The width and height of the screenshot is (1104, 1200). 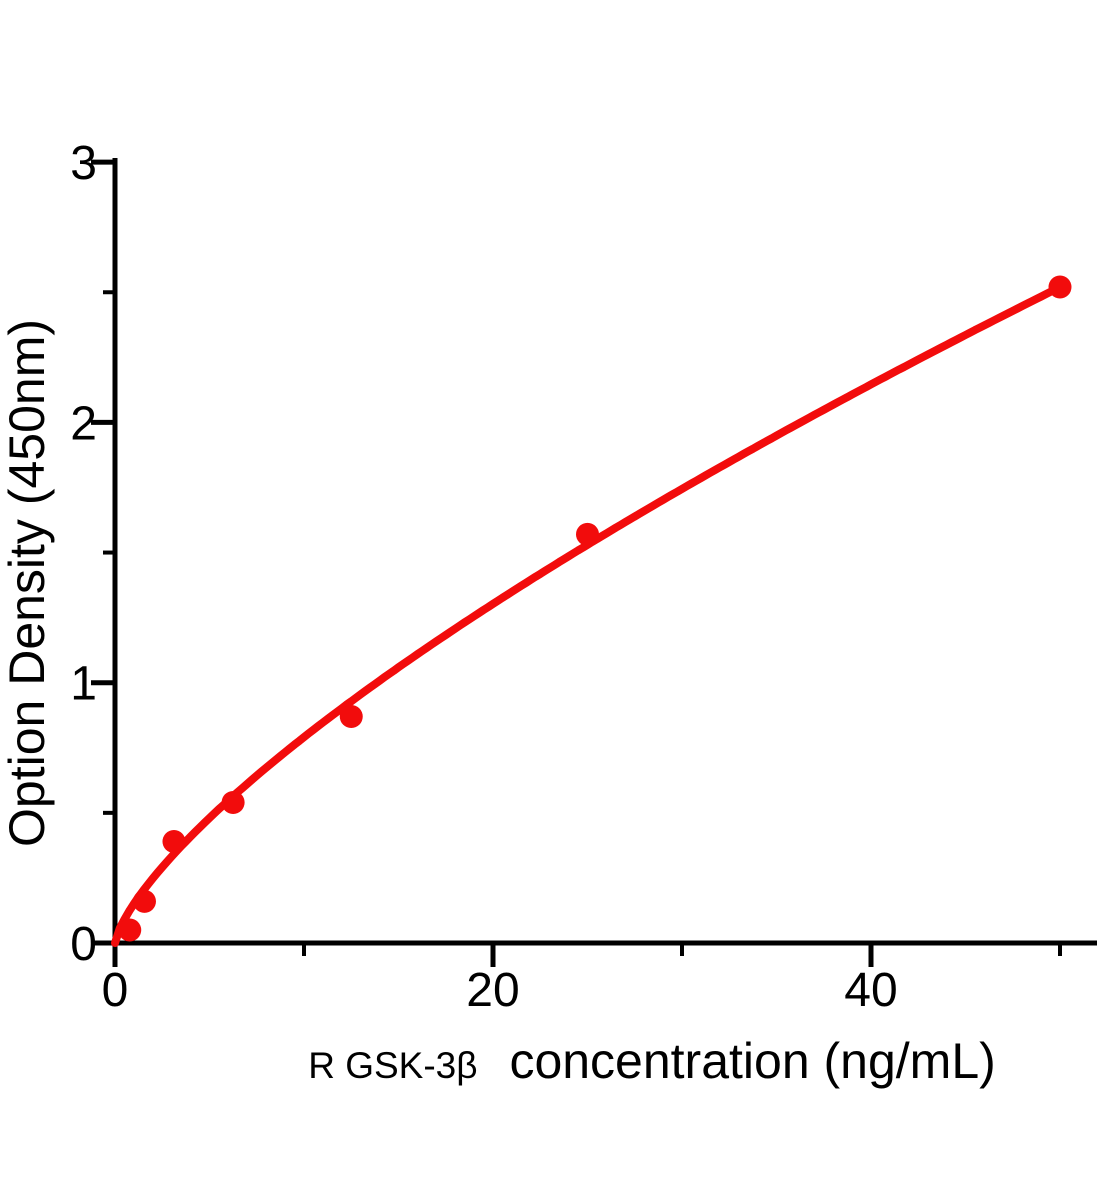 I want to click on y-tick-label: 3, so click(x=83, y=163).